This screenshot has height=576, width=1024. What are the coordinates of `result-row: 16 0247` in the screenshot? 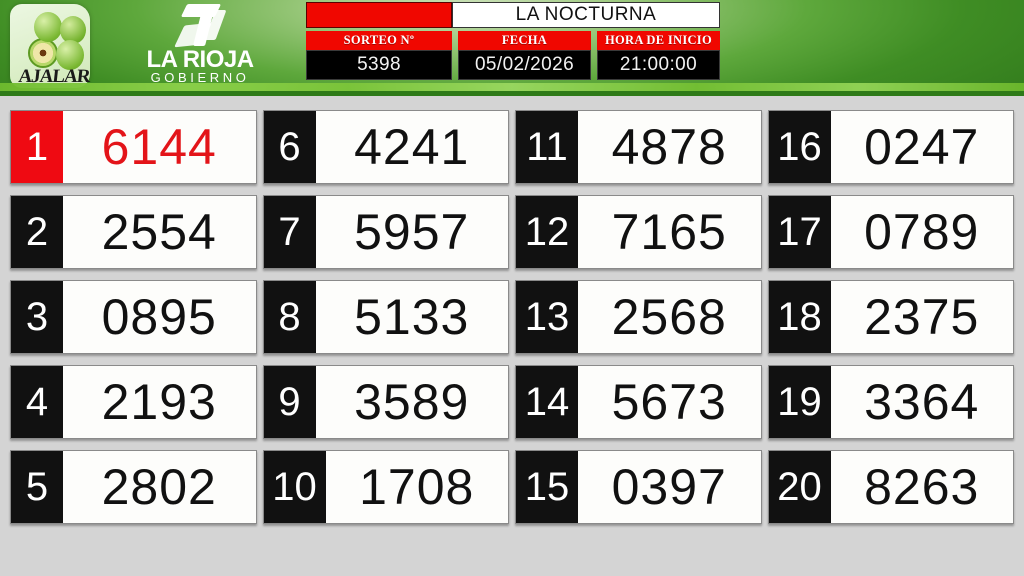 It's located at (890, 147).